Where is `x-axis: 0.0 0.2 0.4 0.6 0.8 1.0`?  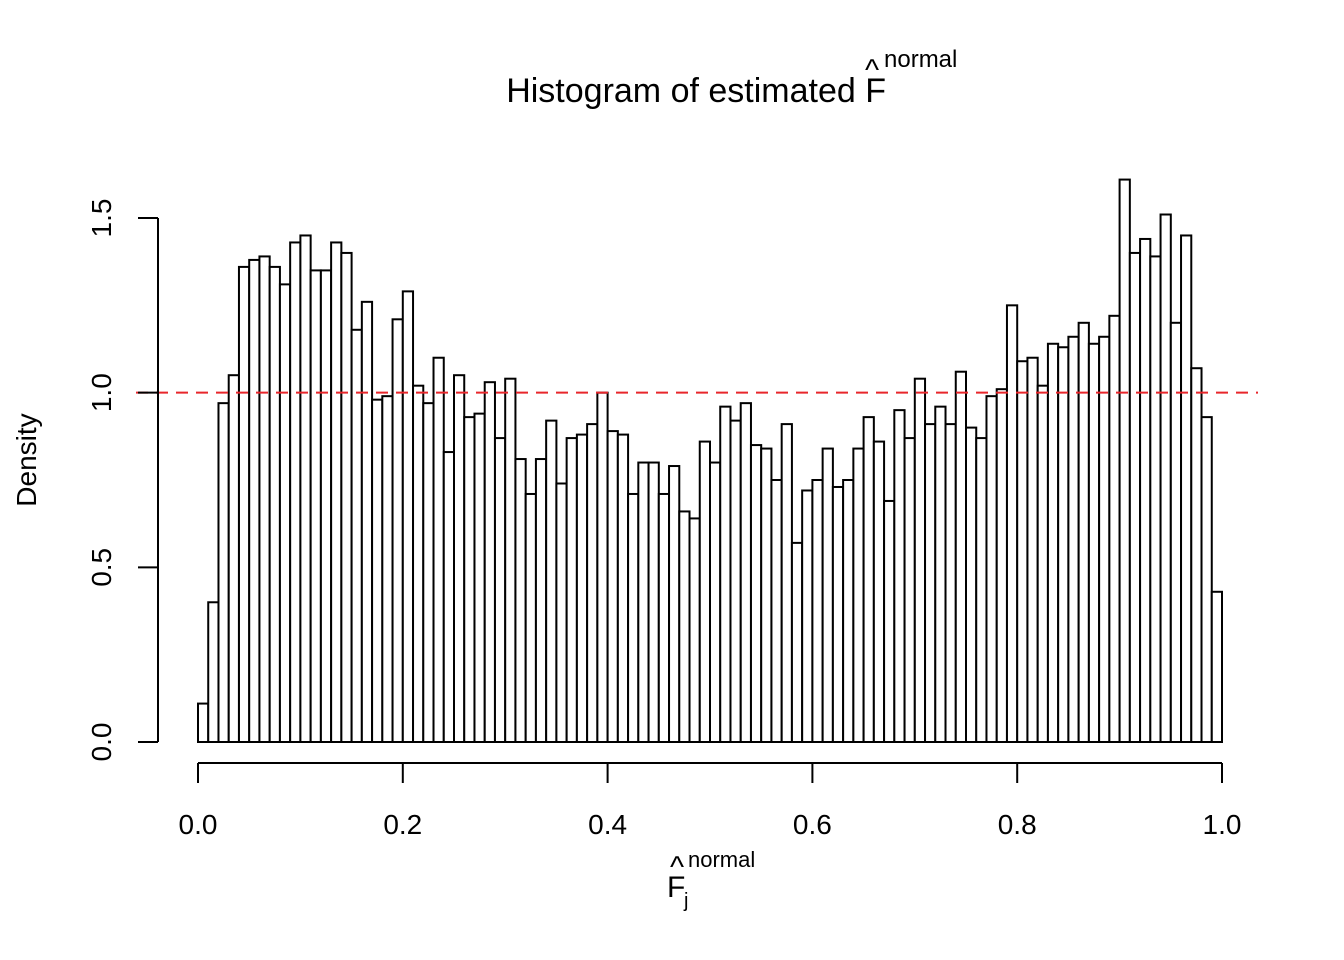
x-axis: 0.0 0.2 0.4 0.6 0.8 1.0 is located at coordinates (710, 801).